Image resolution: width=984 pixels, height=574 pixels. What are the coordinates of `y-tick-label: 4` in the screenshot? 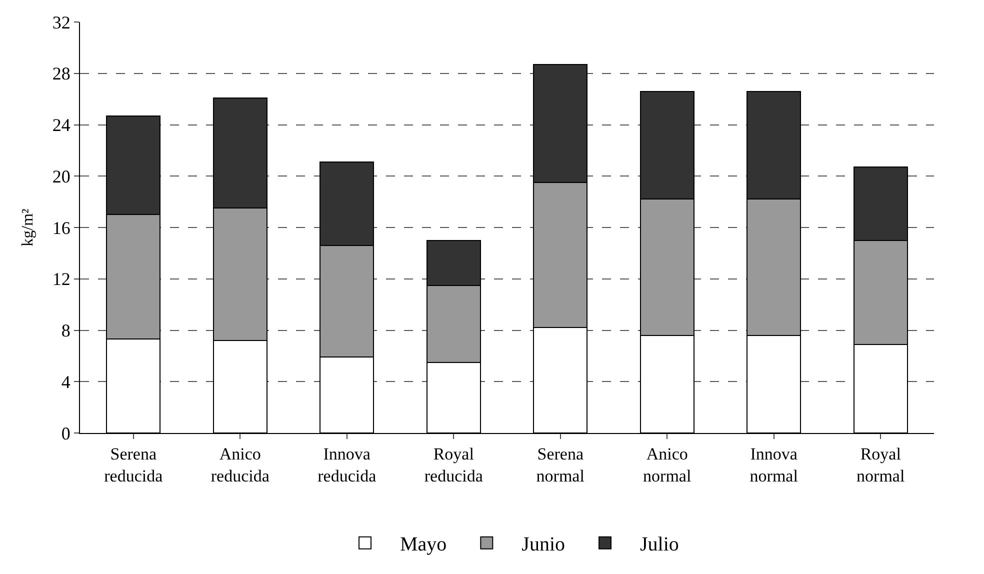 It's located at (65, 382).